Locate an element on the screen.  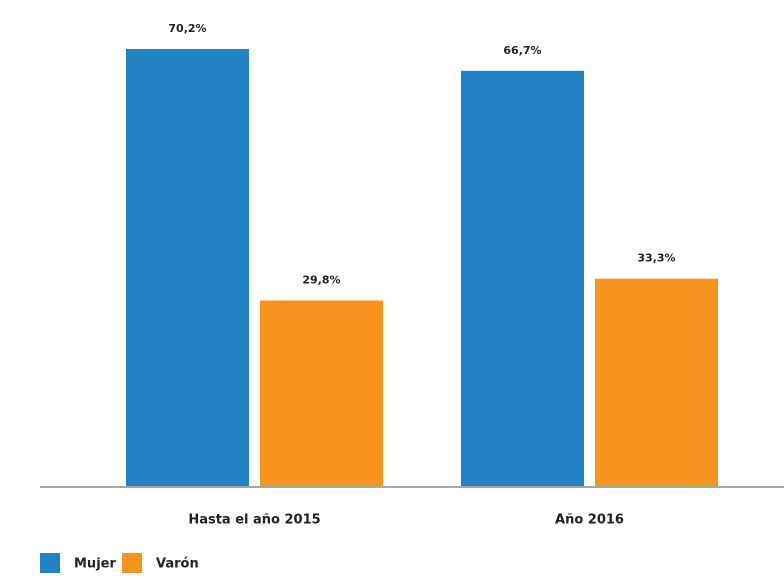
legend-label: Mujer is located at coordinates (95, 564).